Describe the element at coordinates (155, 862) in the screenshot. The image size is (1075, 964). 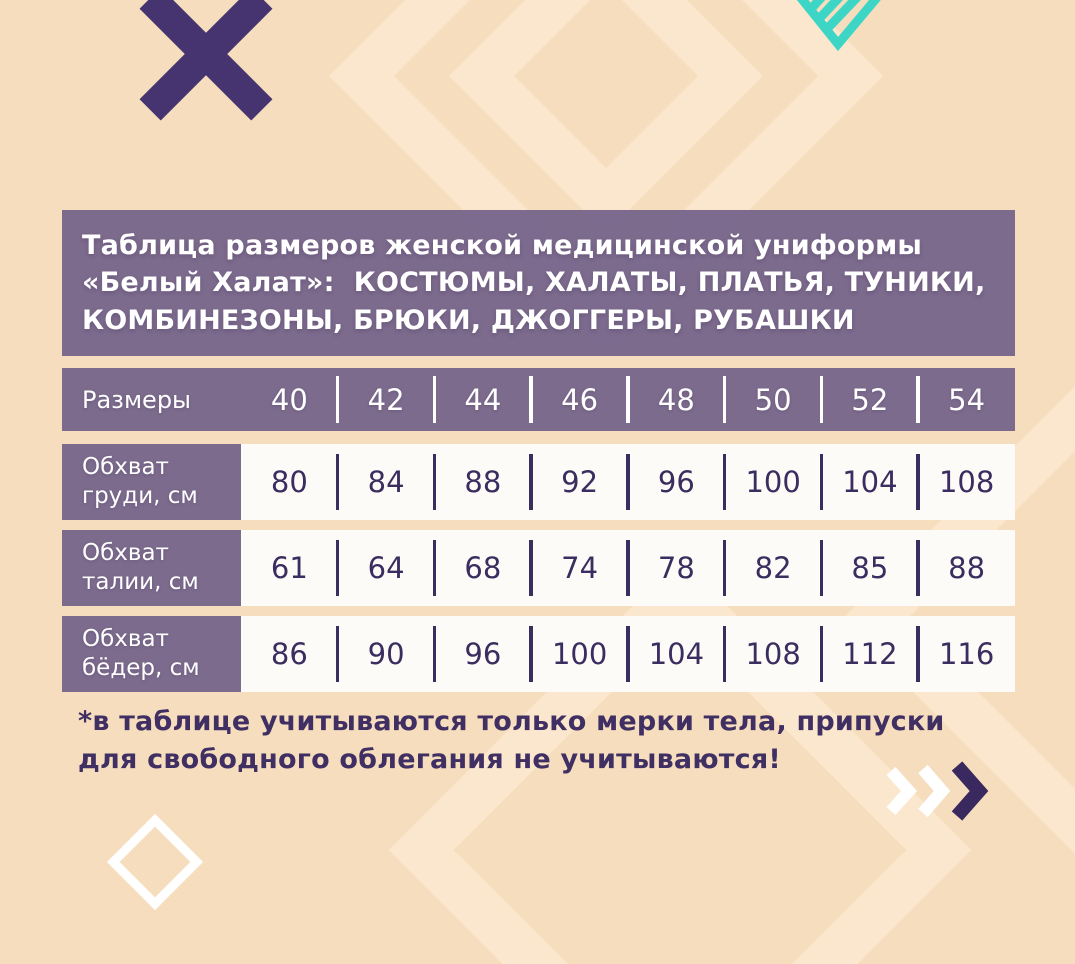
I see `diamond-icon` at that location.